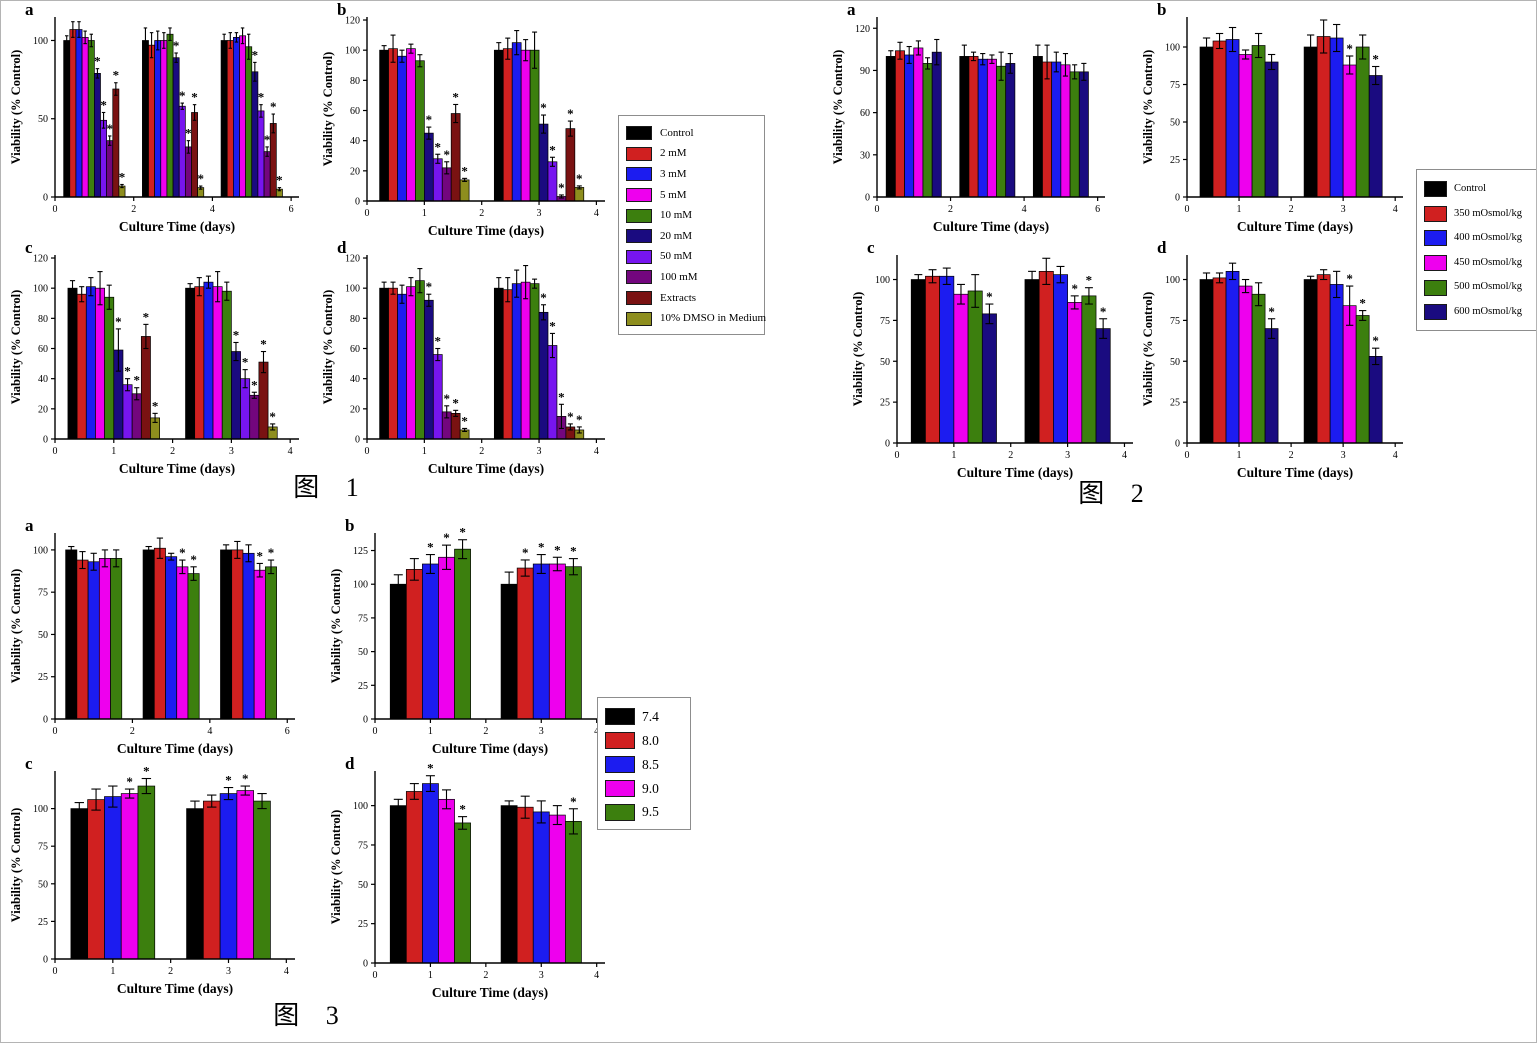 Image resolution: width=1537 pixels, height=1043 pixels. I want to click on bar-g2-s2, so click(248, 636).